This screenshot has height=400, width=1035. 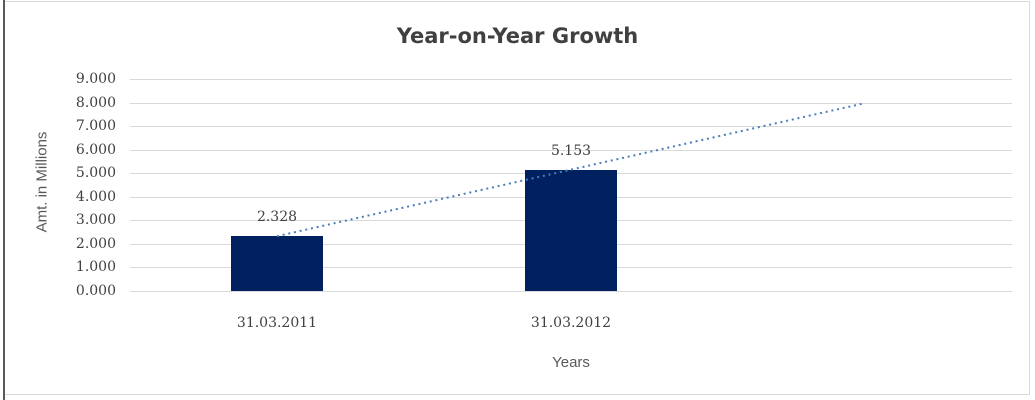 What do you see at coordinates (277, 217) in the screenshot?
I see `bar-data-label: 2.328` at bounding box center [277, 217].